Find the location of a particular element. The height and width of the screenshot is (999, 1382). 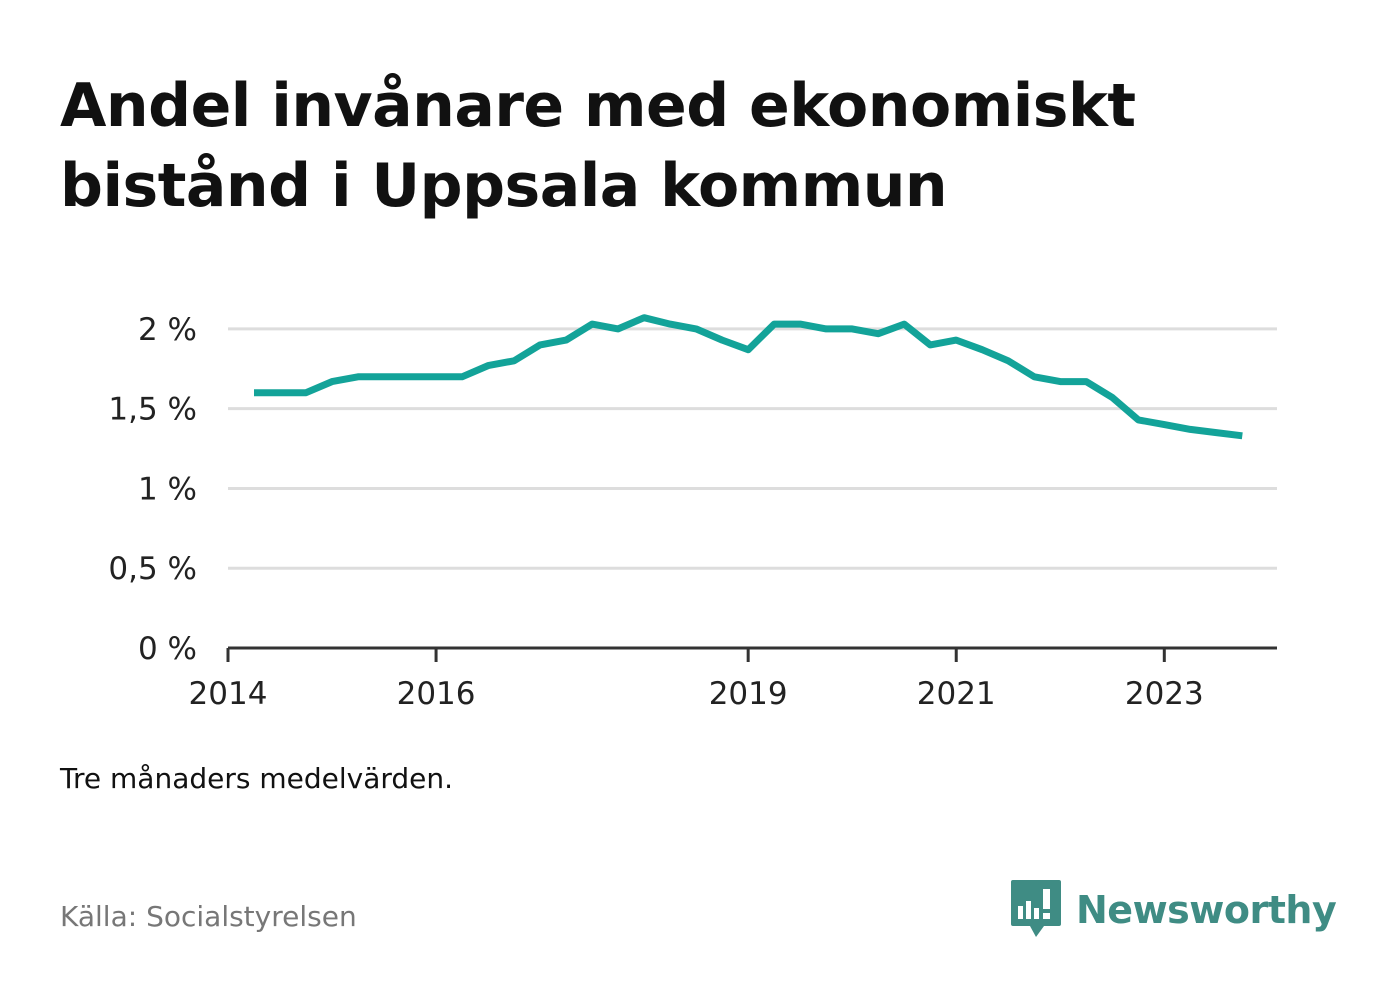

brand-logo: Newsworthy is located at coordinates (1173, 910).